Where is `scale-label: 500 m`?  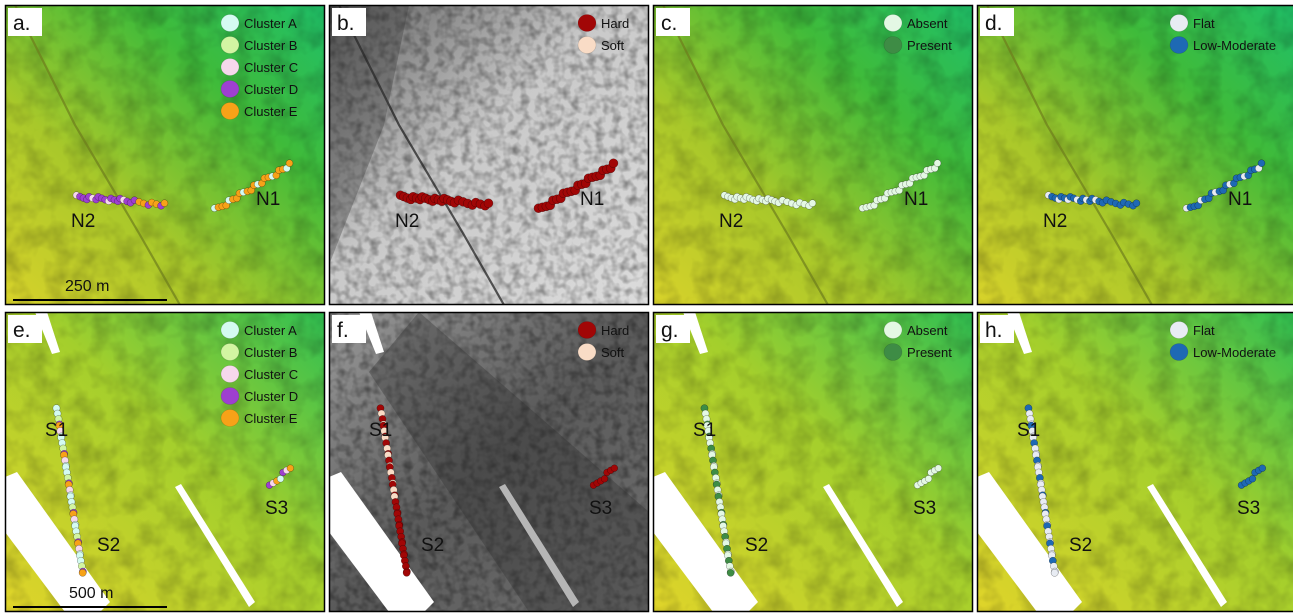
scale-label: 500 m is located at coordinates (91, 593).